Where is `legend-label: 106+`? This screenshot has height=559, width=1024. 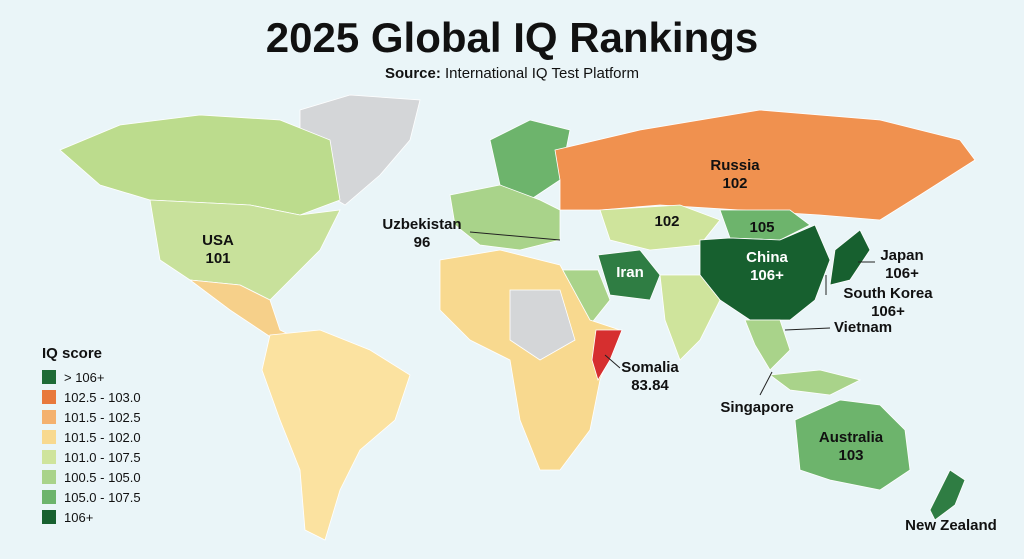
legend-label: 106+ is located at coordinates (78, 517).